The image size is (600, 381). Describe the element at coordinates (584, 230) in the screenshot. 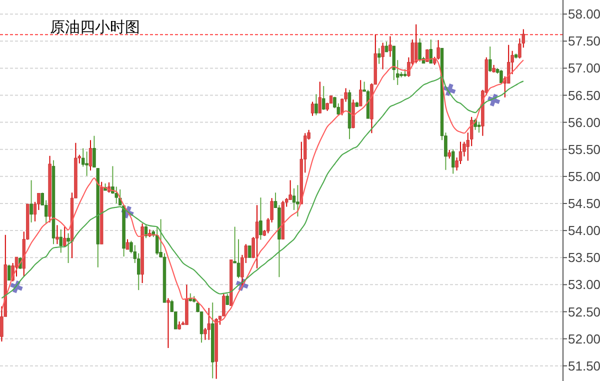

I see `y-tick-label: 54.00` at that location.